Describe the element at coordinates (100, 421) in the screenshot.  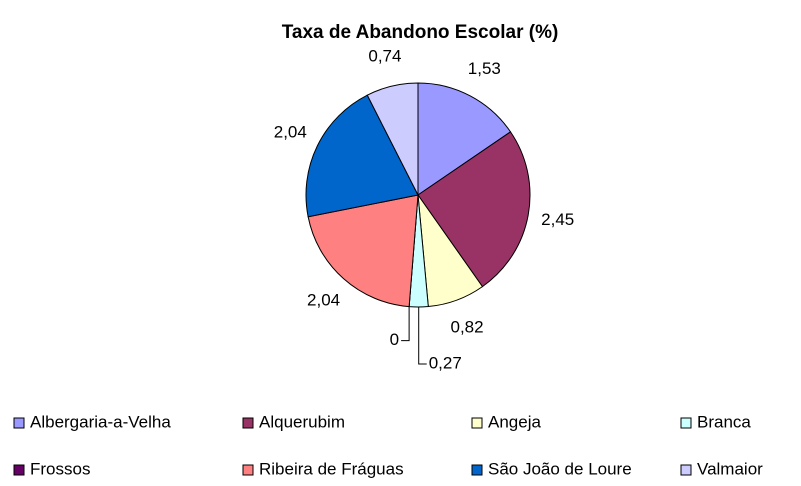
I see `legend-label: Albergaria-a-Velha` at that location.